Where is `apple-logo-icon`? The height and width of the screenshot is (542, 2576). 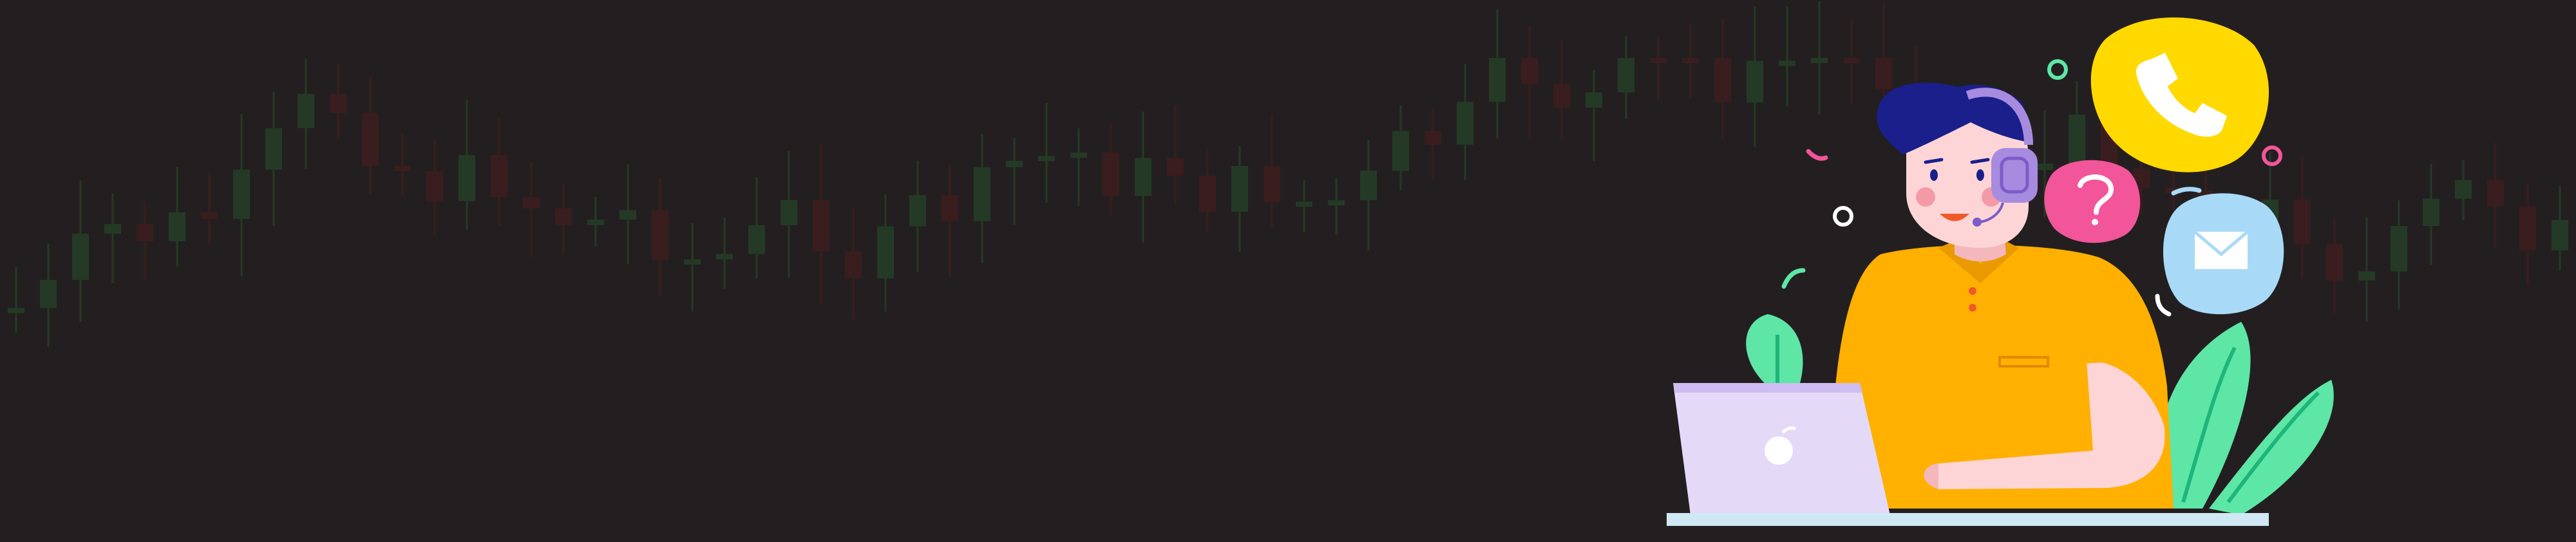 apple-logo-icon is located at coordinates (1781, 445).